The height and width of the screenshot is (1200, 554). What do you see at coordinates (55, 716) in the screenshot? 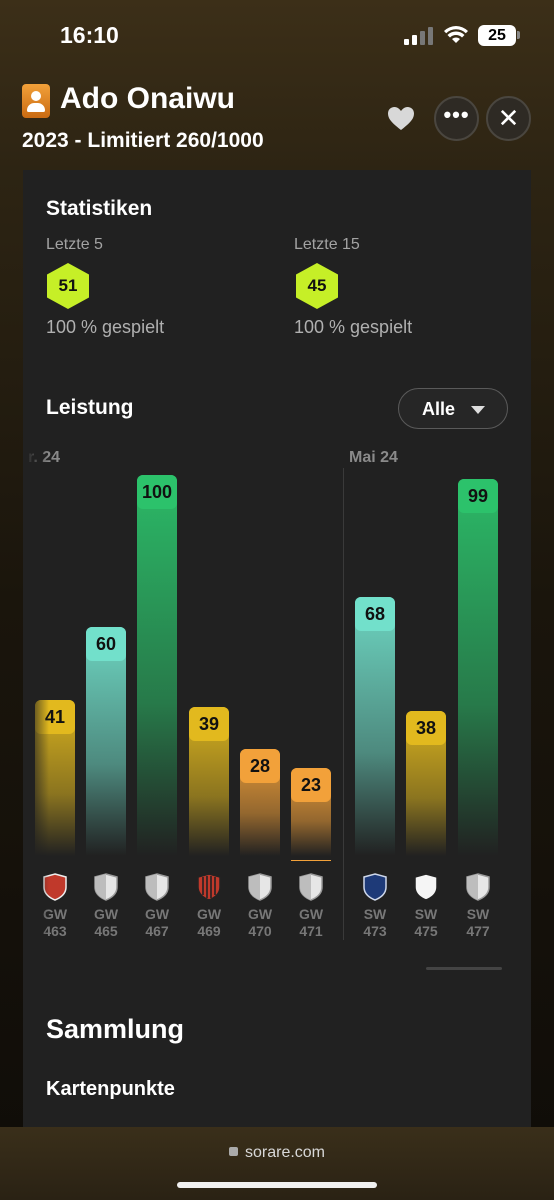
I see `bar-value-label: 41` at bounding box center [55, 716].